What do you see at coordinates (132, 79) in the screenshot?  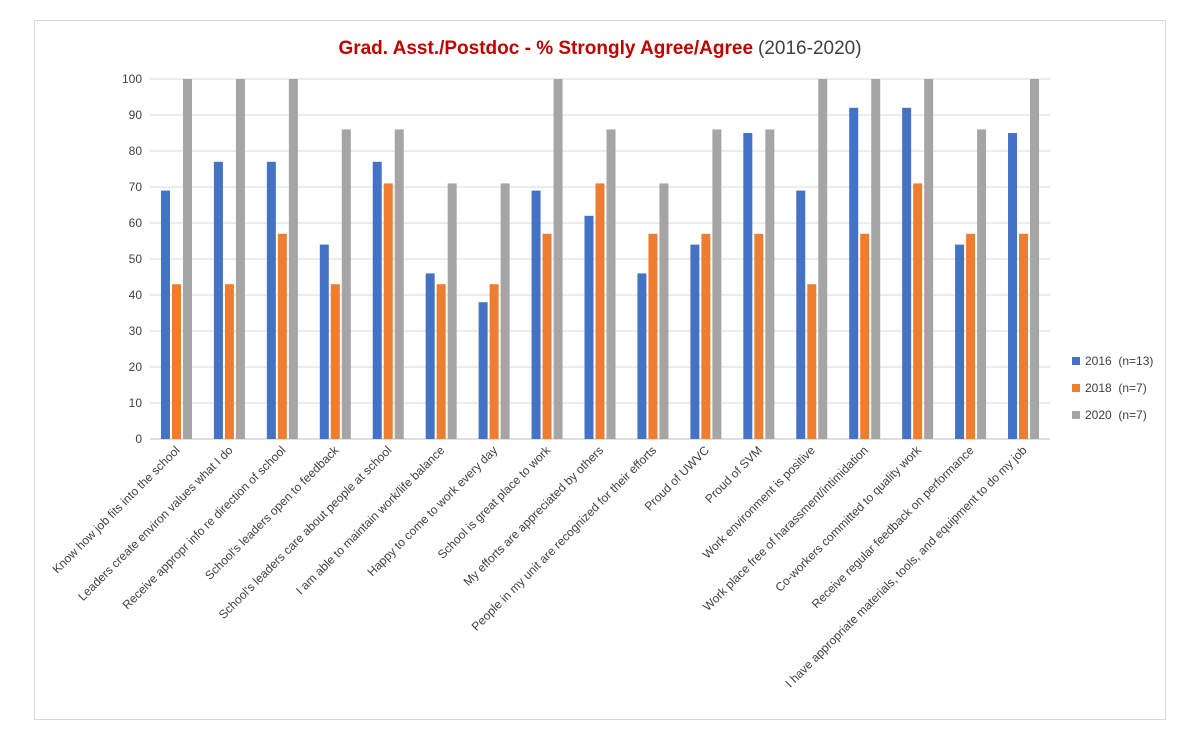 I see `y-tick-label: 100` at bounding box center [132, 79].